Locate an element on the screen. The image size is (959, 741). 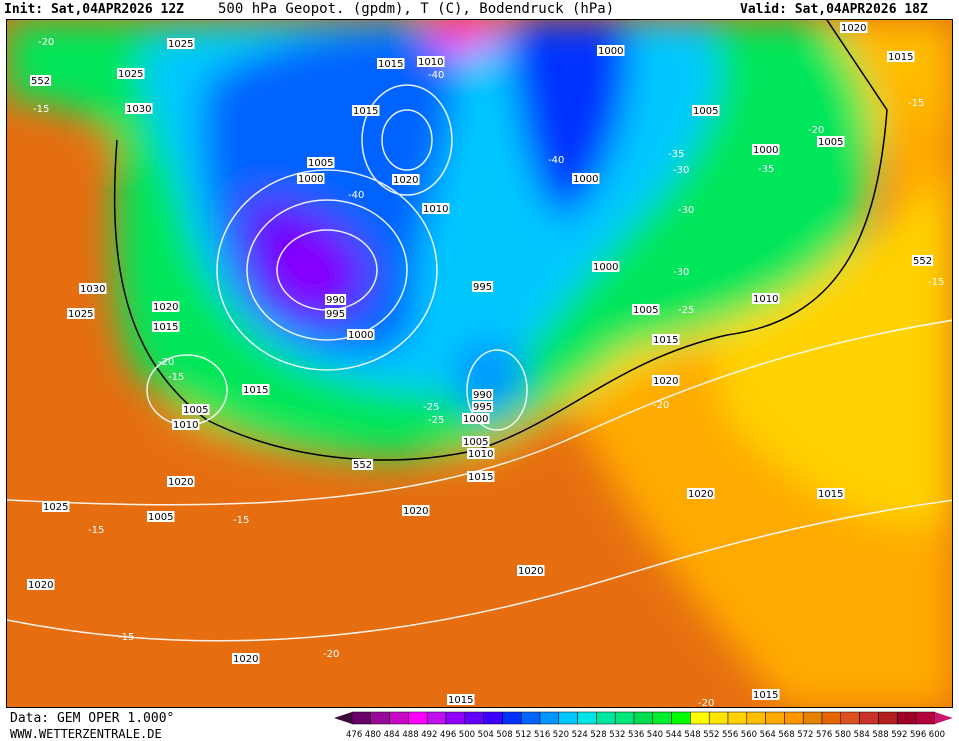
colorbar-tick-label: 520 is located at coordinates (561, 735).